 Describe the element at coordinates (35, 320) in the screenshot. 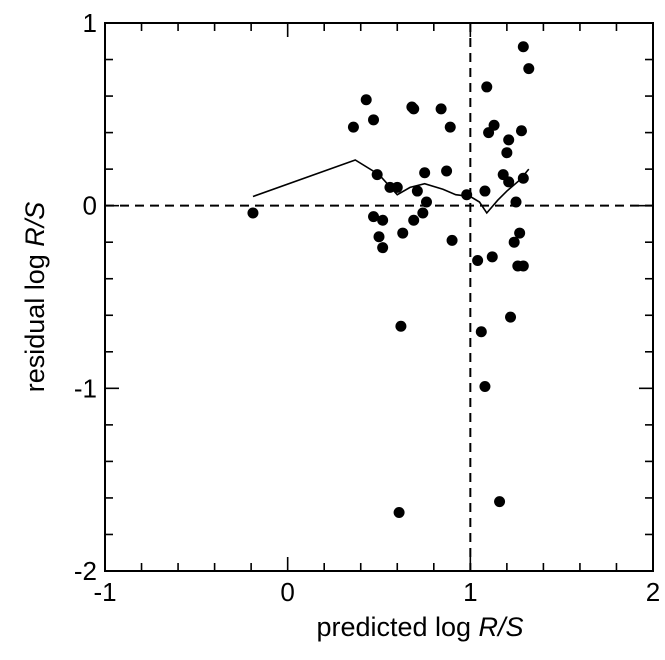

I see `y-axis-label-prefix: residual log` at that location.